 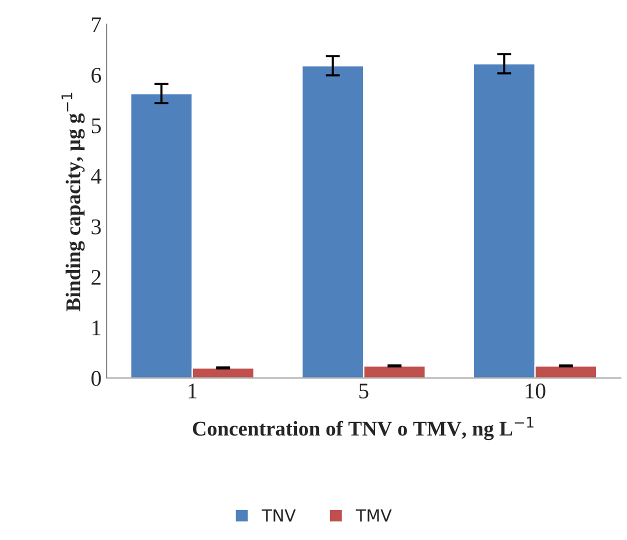 What do you see at coordinates (96, 328) in the screenshot?
I see `y-tick-label: 1` at bounding box center [96, 328].